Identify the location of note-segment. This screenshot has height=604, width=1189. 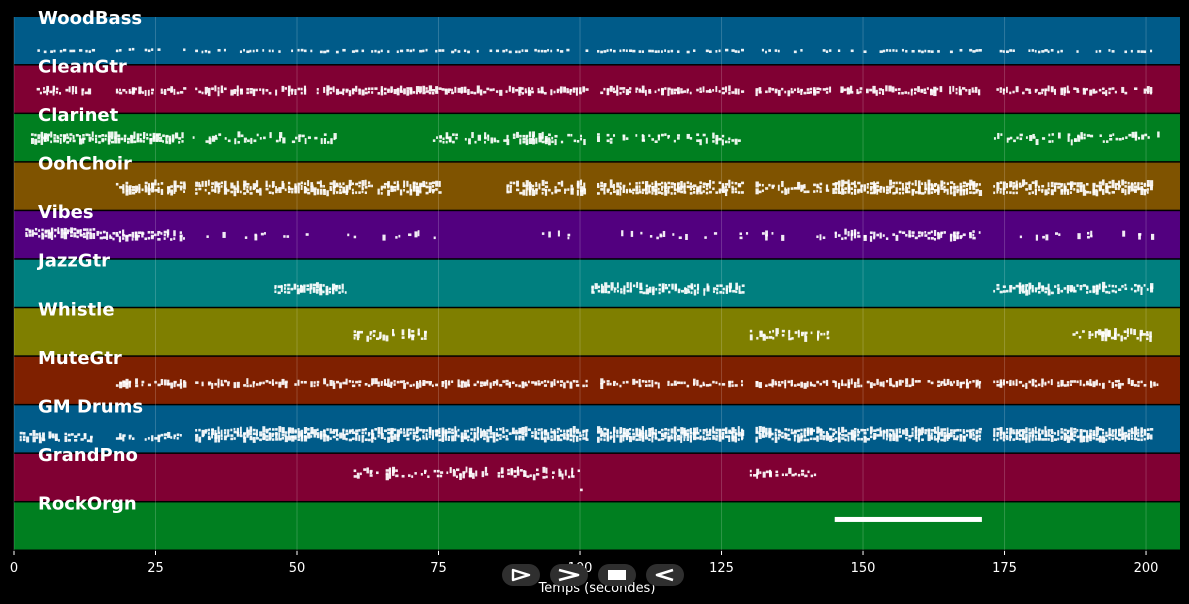
(140, 236).